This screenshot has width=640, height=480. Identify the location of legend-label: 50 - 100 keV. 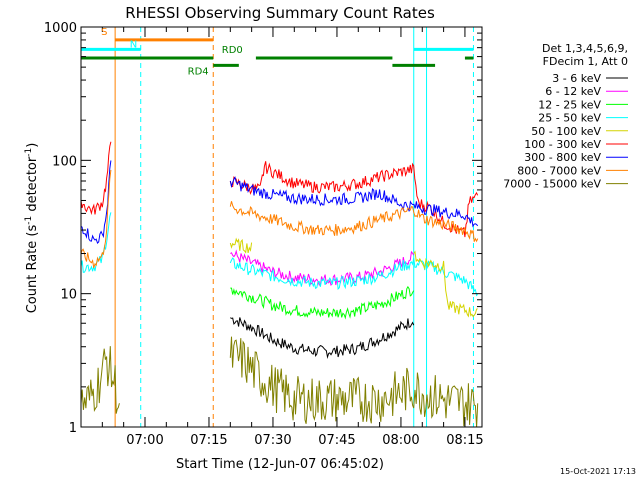
(566, 131).